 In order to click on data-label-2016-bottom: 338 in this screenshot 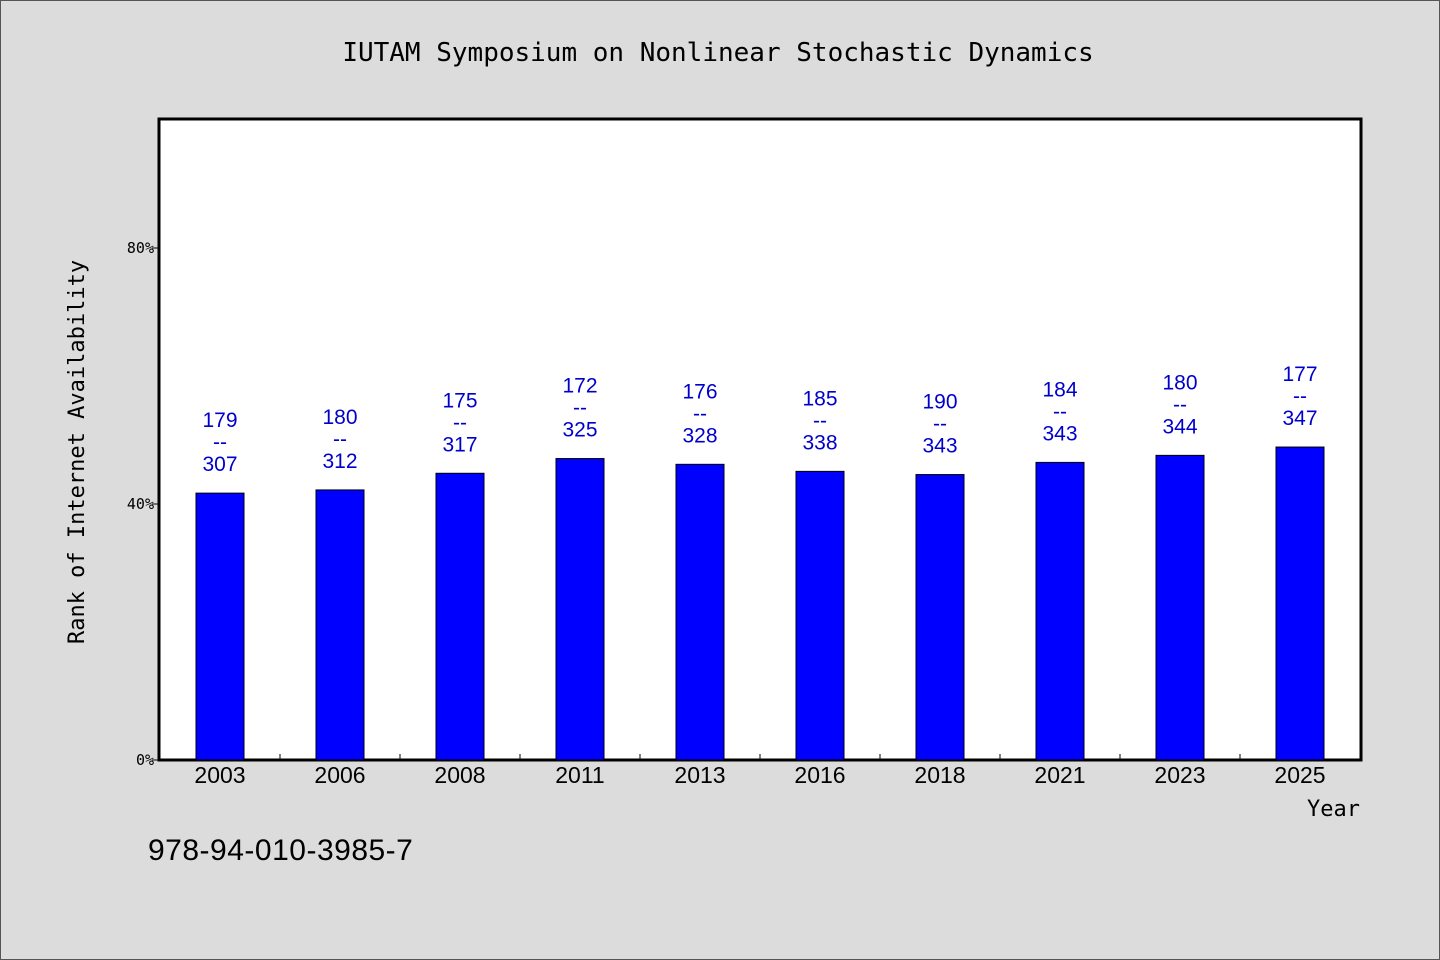, I will do `click(819, 442)`.